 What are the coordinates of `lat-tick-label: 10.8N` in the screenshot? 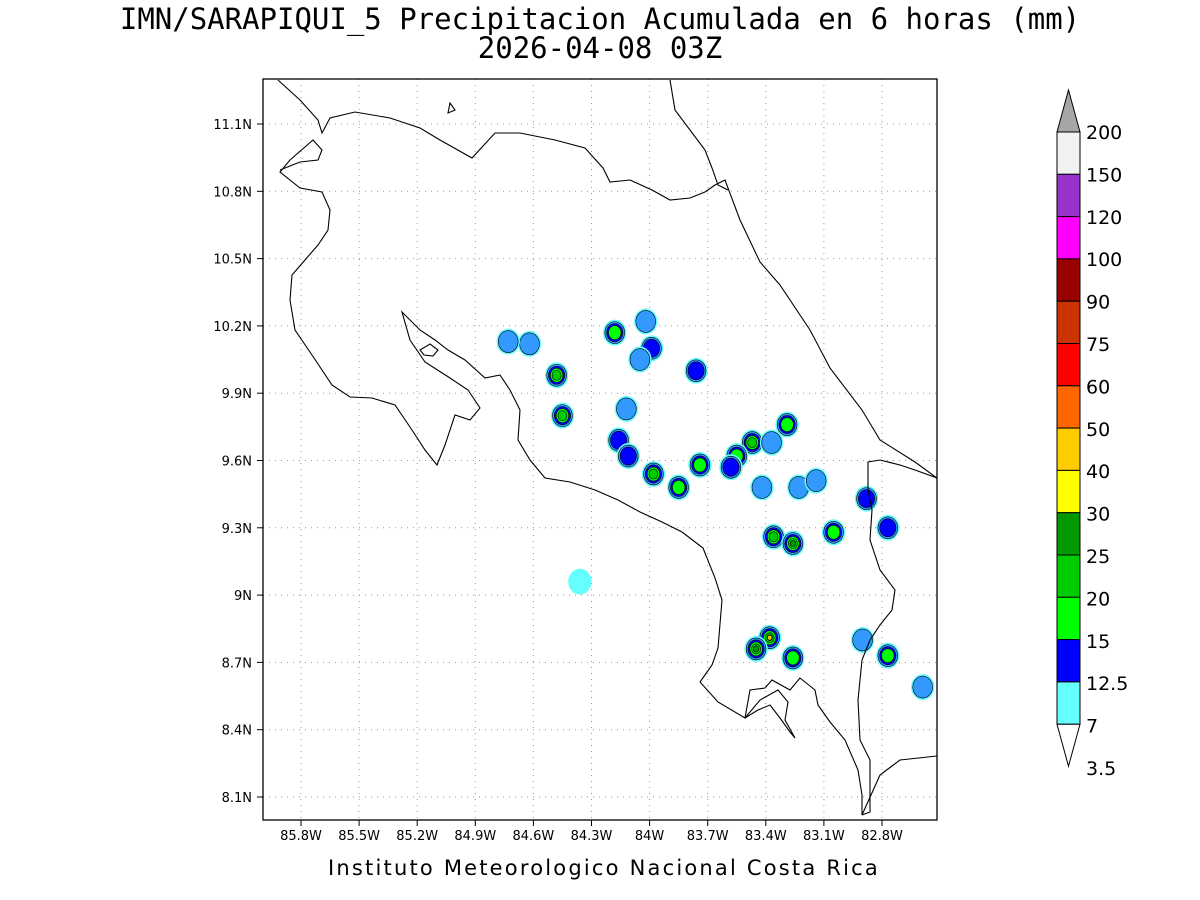 It's located at (232, 192).